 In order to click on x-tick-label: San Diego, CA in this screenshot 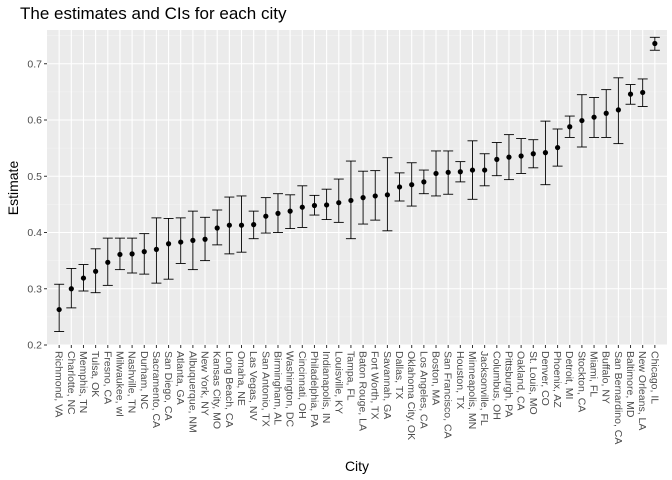, I will do `click(168, 385)`.